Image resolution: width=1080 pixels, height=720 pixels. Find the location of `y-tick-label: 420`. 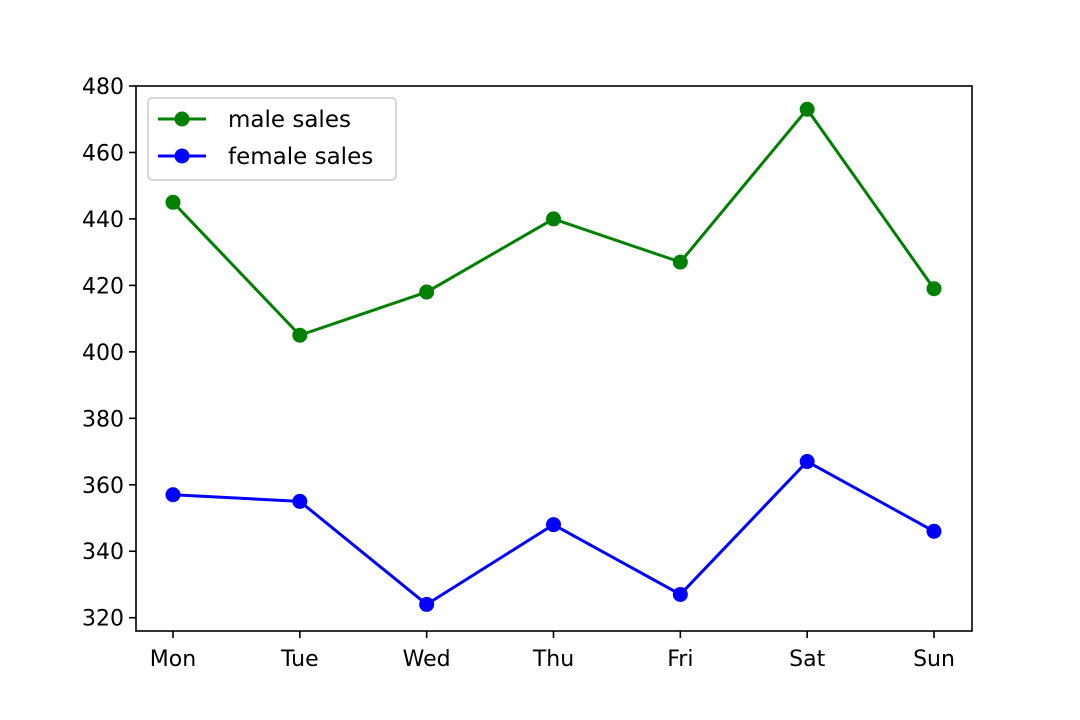

y-tick-label: 420 is located at coordinates (103, 286).